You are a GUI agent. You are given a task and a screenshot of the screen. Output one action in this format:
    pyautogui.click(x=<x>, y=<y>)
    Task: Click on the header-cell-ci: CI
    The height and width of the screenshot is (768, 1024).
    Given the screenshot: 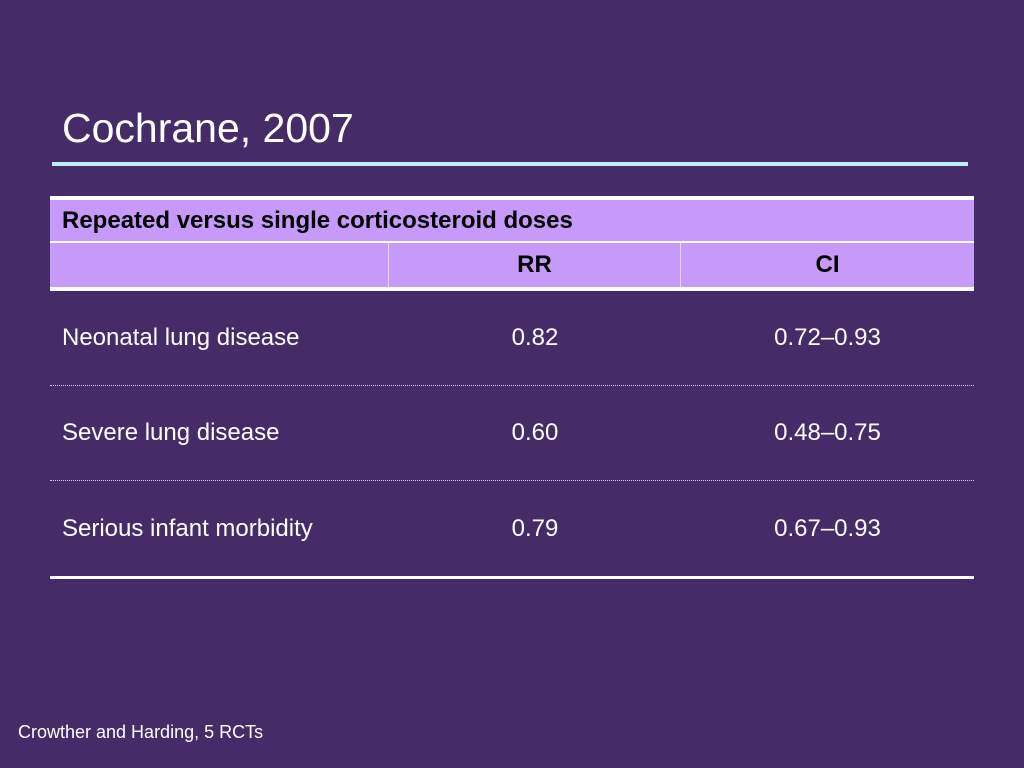 What is the action you would take?
    pyautogui.click(x=827, y=264)
    